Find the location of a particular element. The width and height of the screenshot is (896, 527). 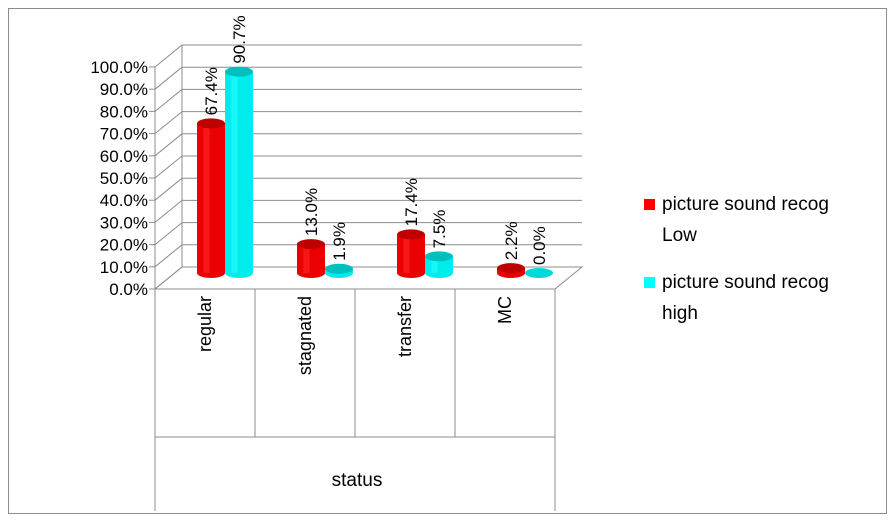

data-label: 90.7% is located at coordinates (239, 39).